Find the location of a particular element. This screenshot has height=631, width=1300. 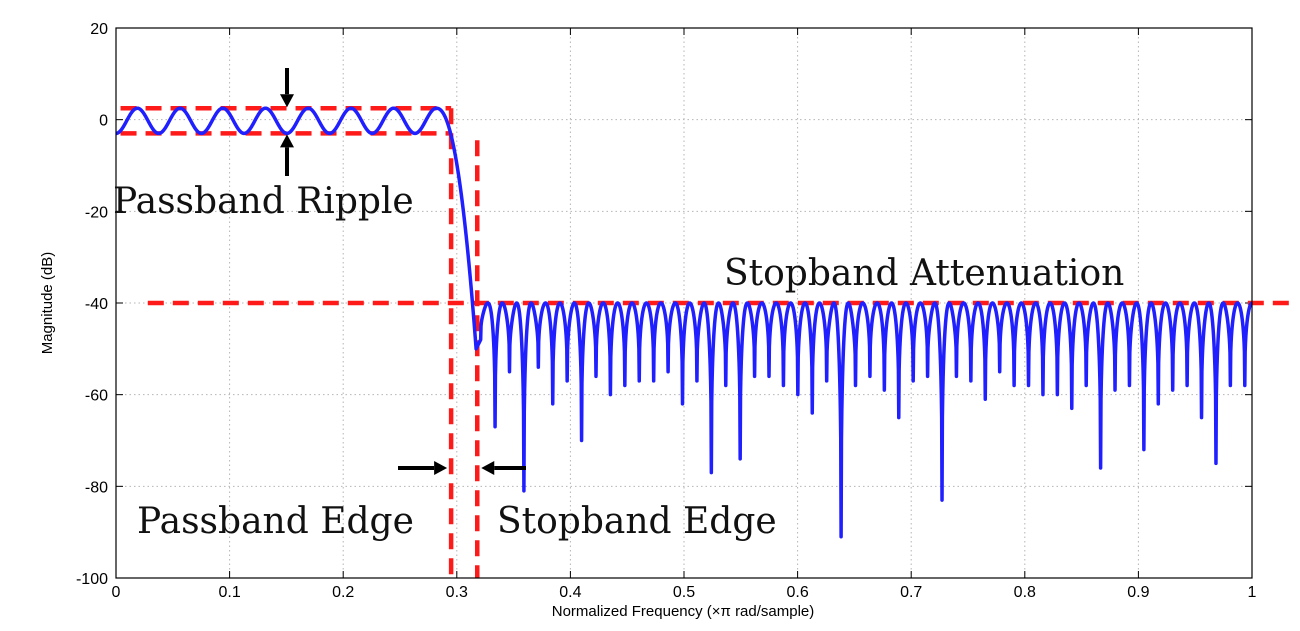

y-tick-label: -40 is located at coordinates (96, 304).